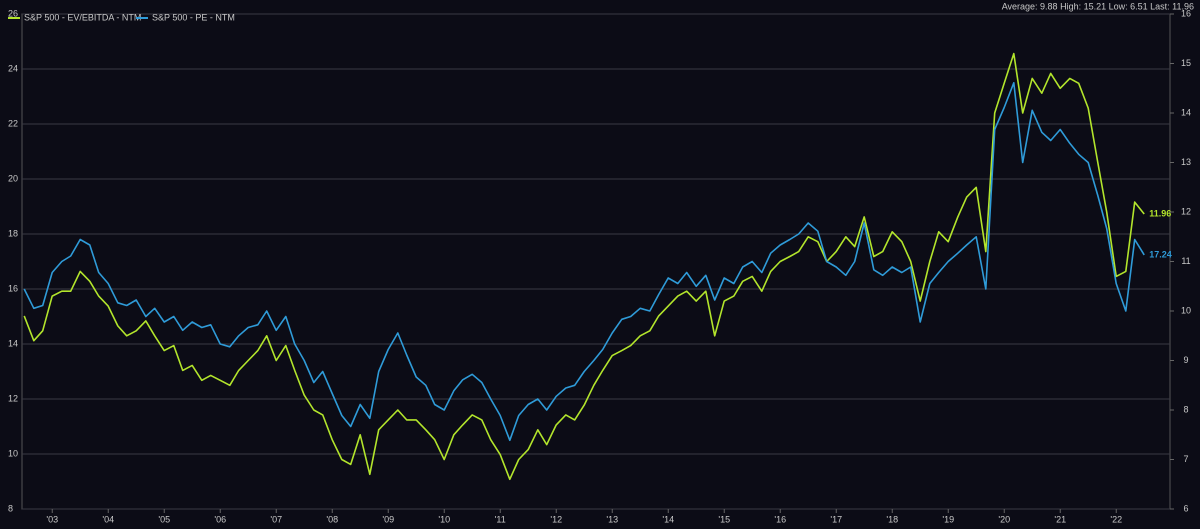  I want to click on y2-tick-label: 13, so click(1186, 162).